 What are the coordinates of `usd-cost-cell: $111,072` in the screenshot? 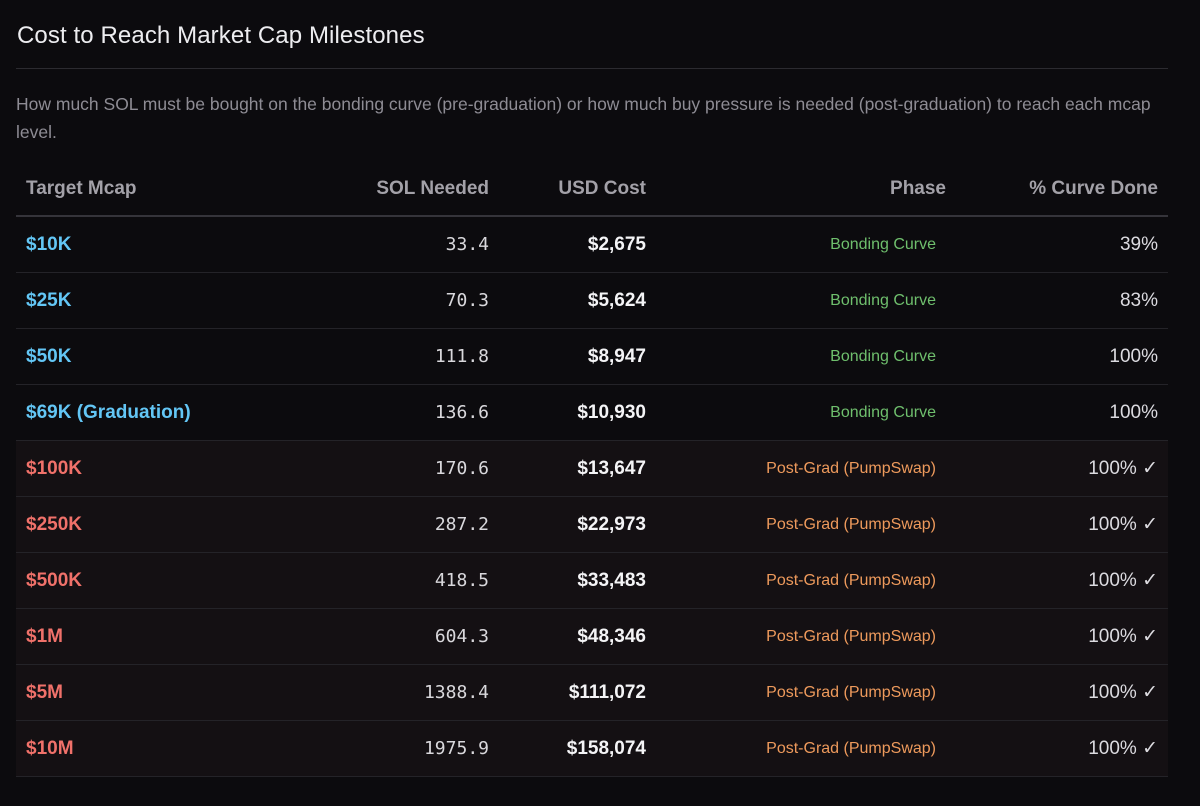 It's located at (577, 692).